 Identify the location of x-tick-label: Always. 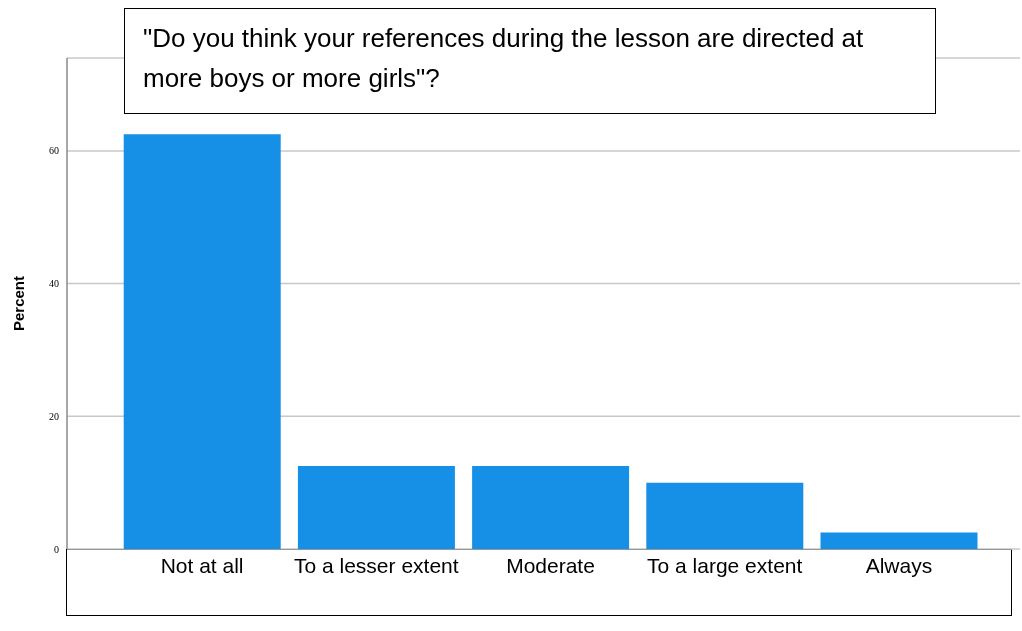
(899, 565).